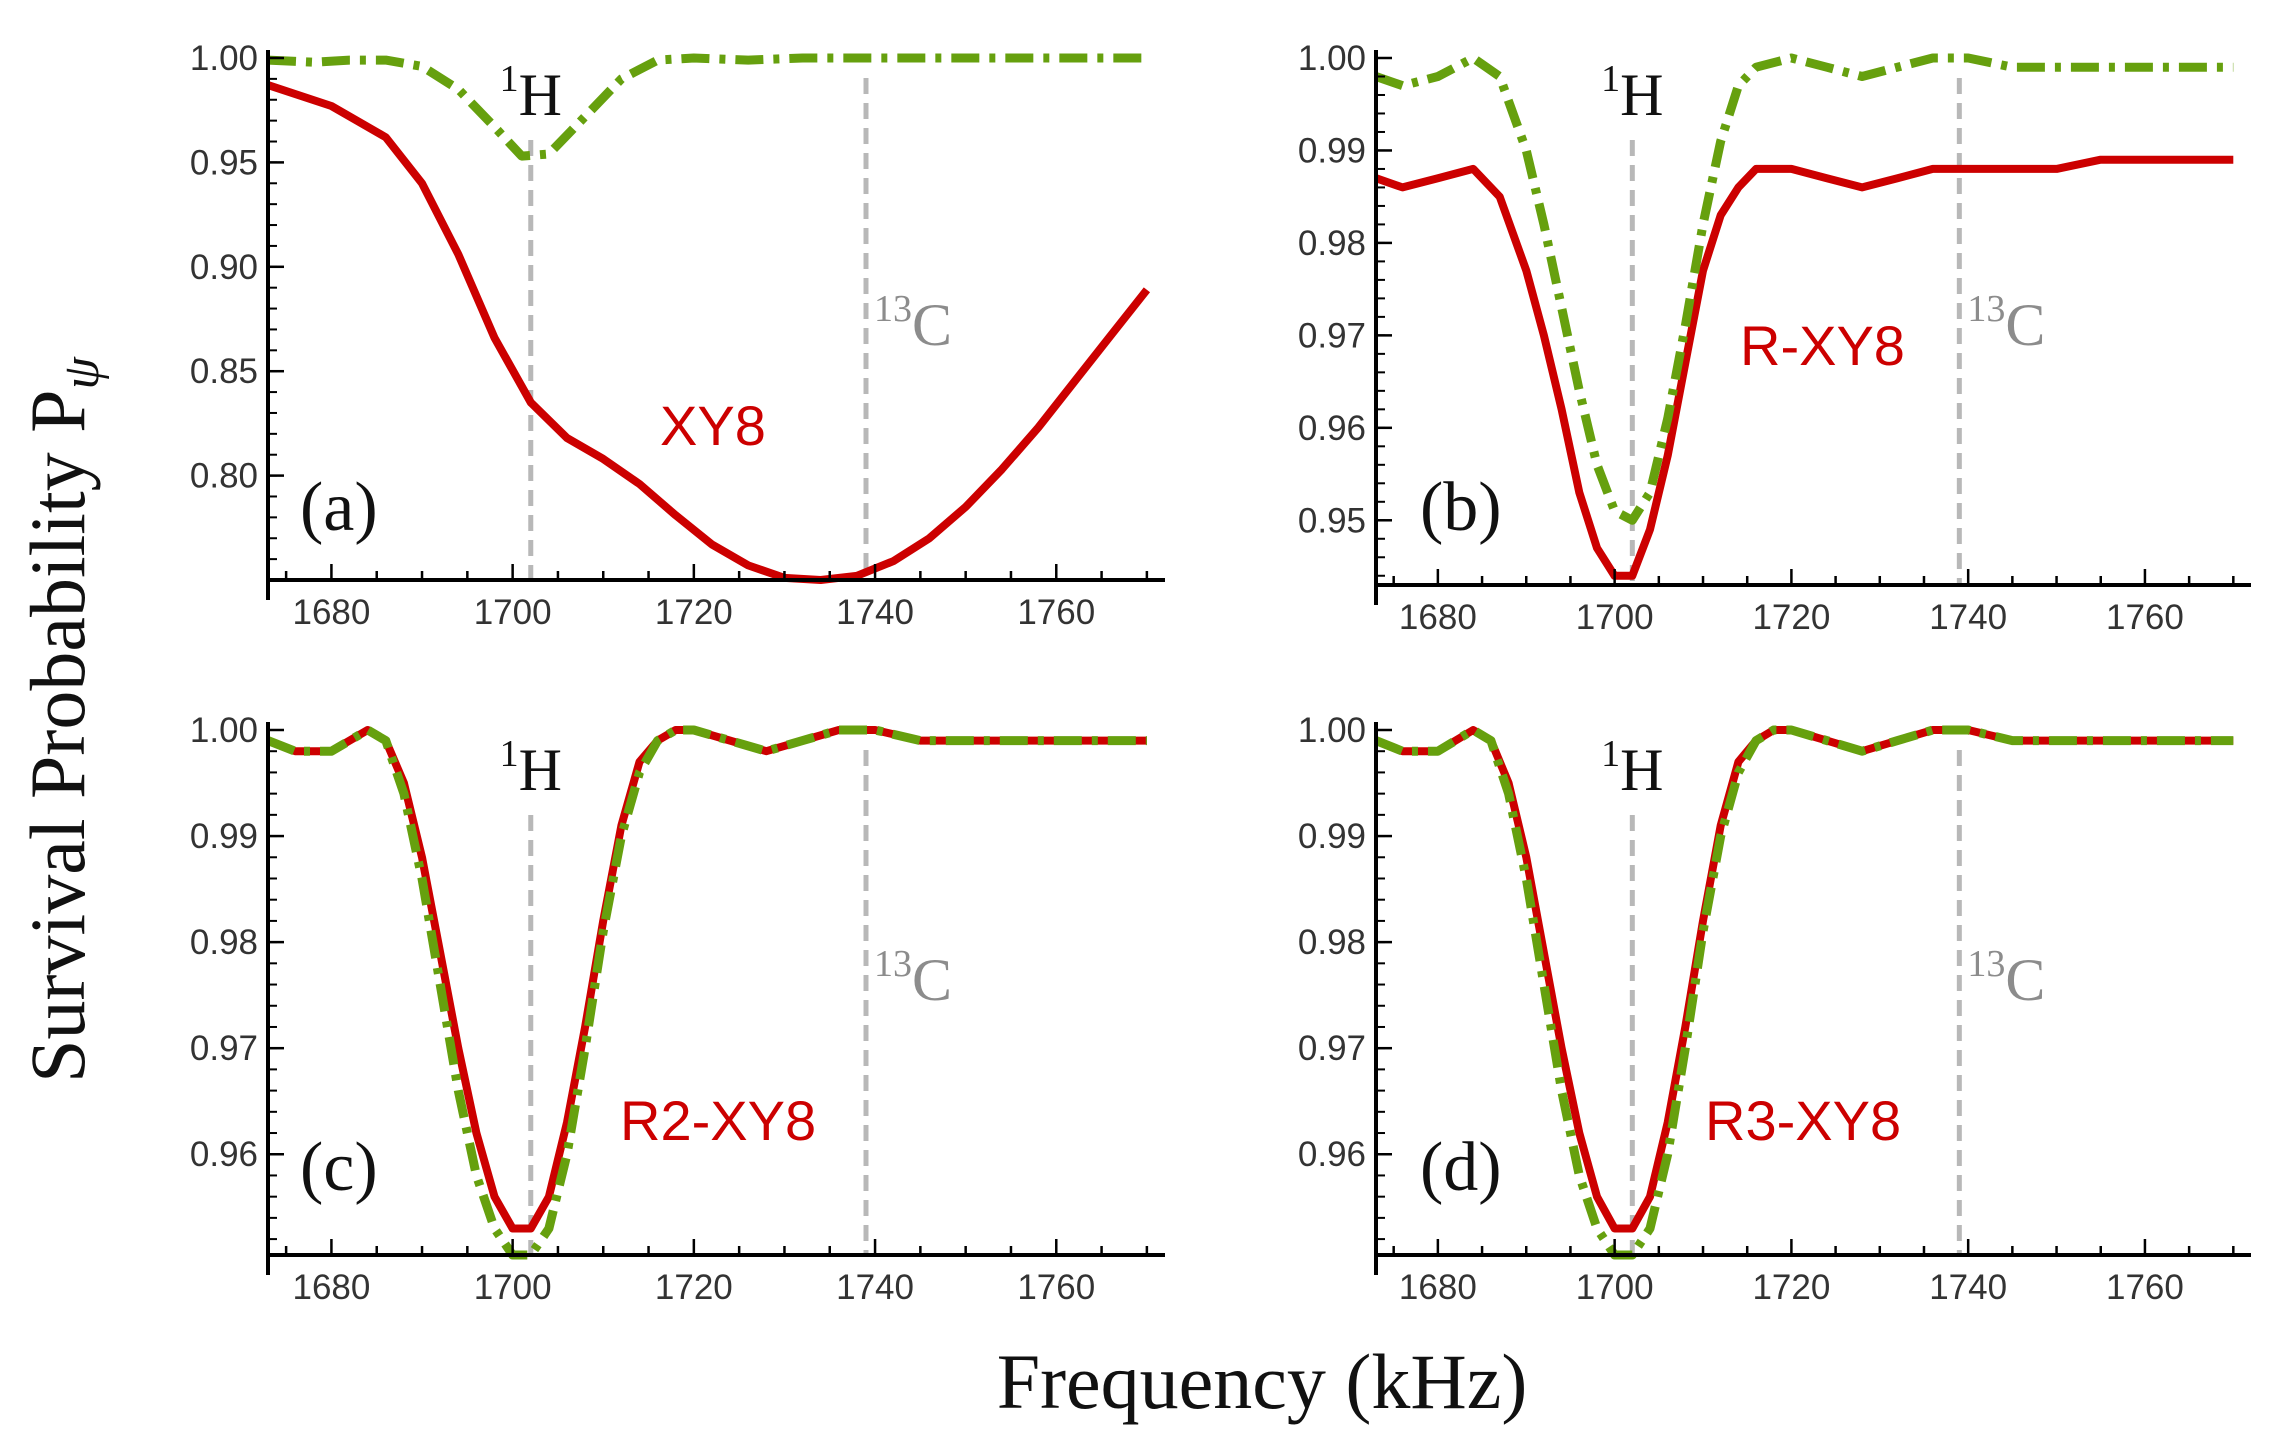  I want to click on panel-label: (c), so click(339, 1167).